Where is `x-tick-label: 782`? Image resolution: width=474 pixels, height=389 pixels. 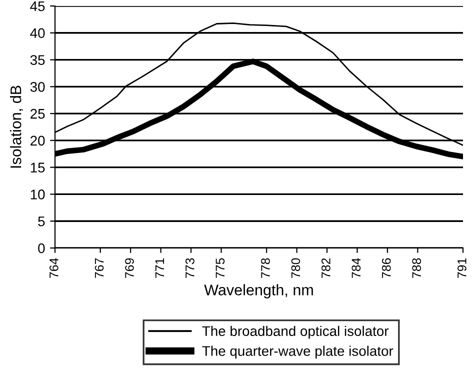 x-tick-label: 782 is located at coordinates (326, 268).